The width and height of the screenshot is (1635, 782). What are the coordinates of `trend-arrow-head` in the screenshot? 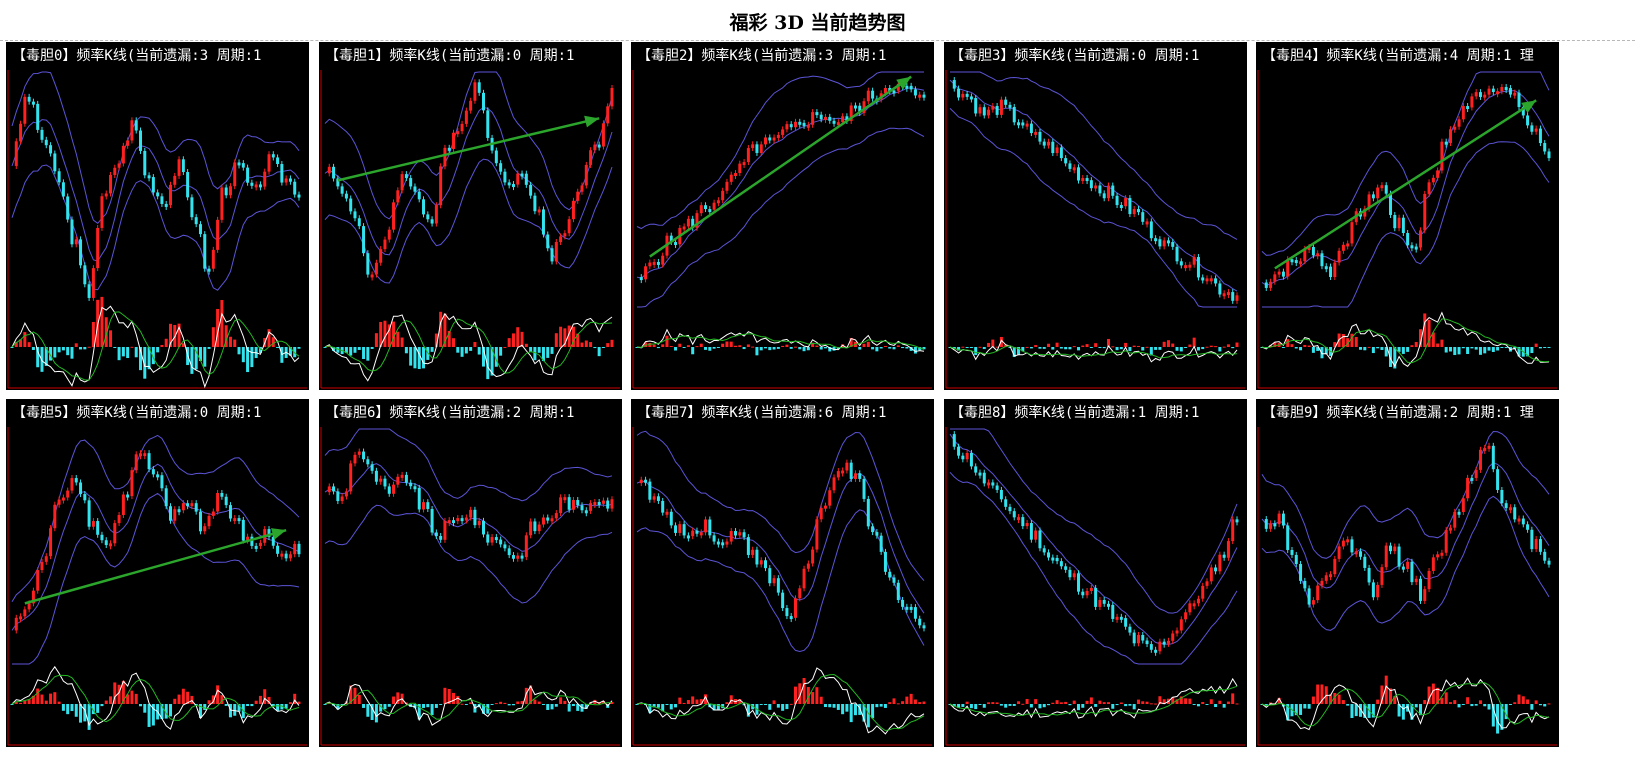 It's located at (1529, 106).